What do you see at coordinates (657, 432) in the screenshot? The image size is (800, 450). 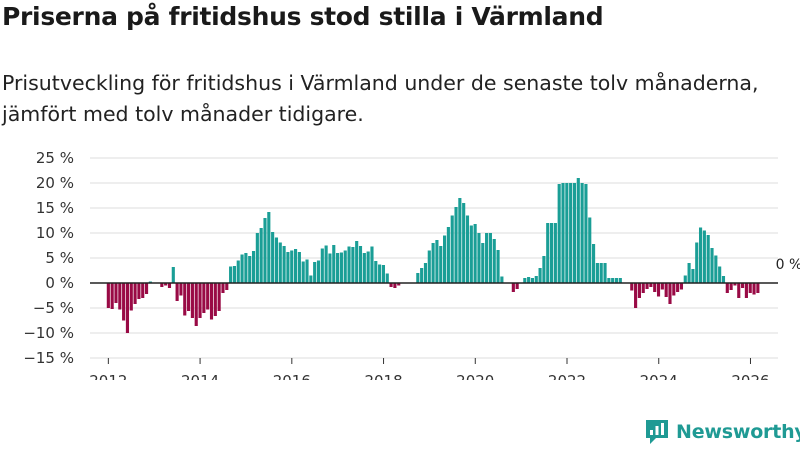 I see `newsworthy-icon` at bounding box center [657, 432].